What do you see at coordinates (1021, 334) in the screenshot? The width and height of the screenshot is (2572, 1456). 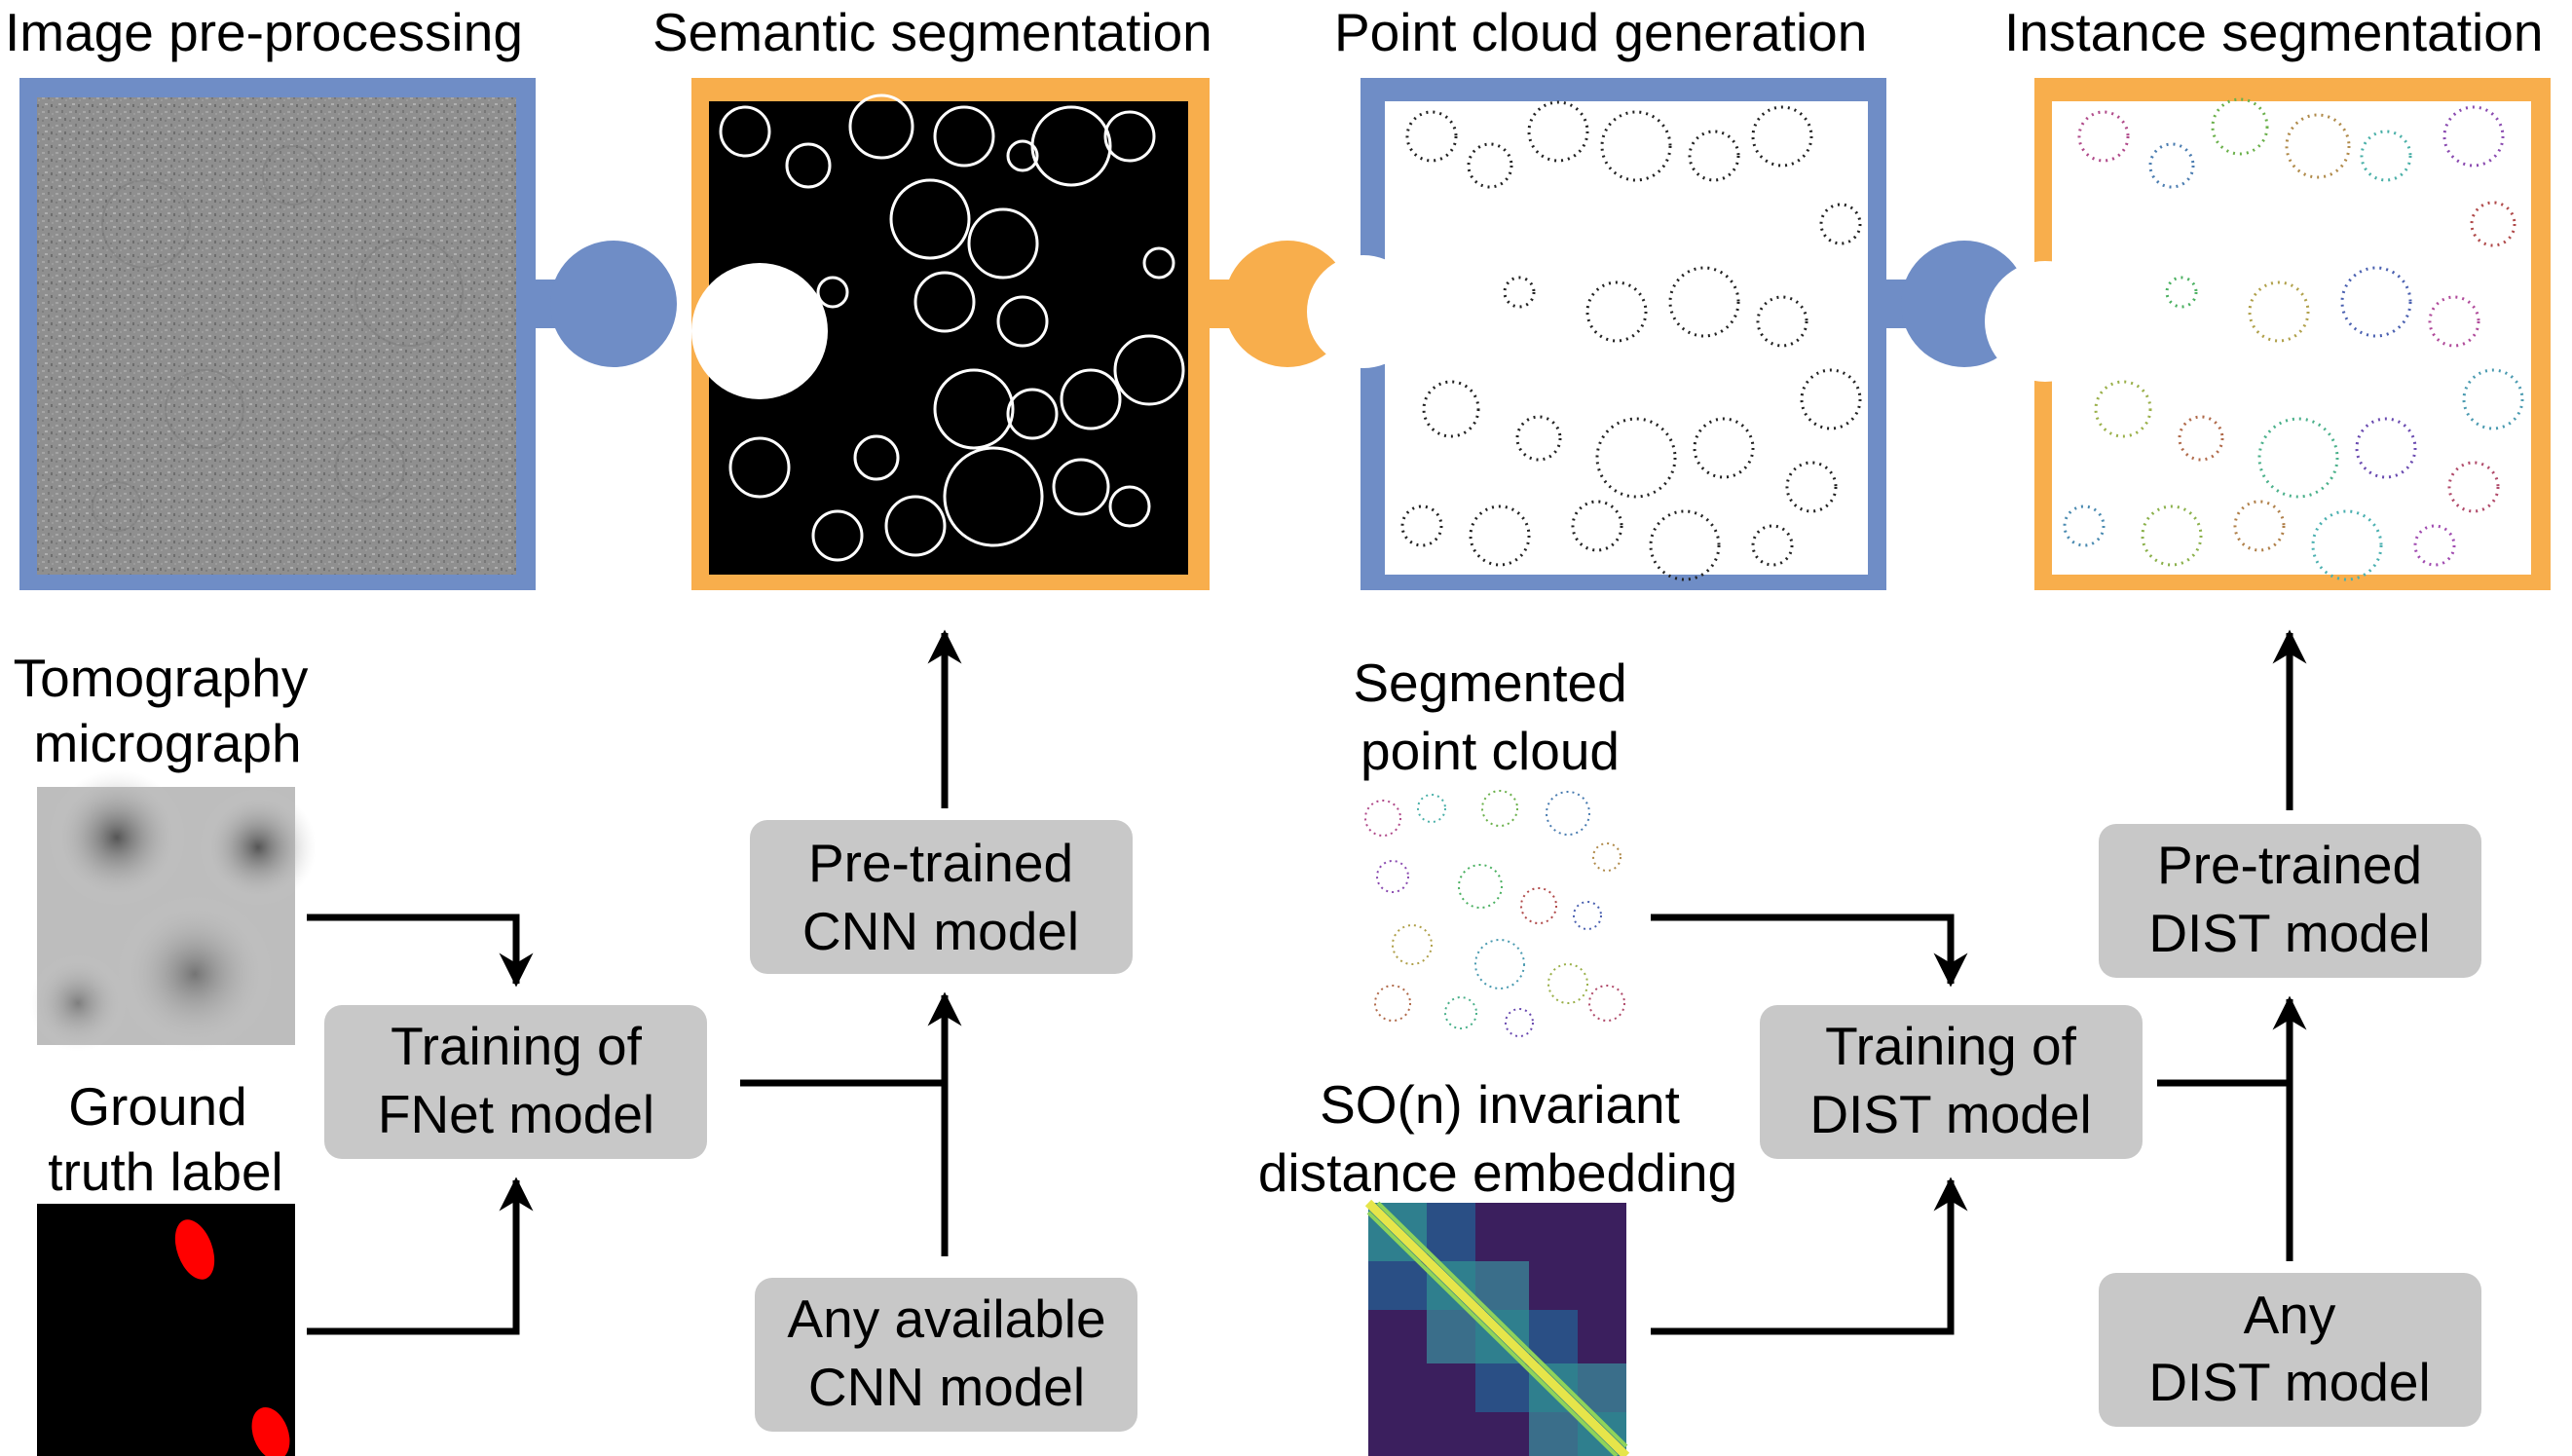 I see `puzzle-frame-semantic` at bounding box center [1021, 334].